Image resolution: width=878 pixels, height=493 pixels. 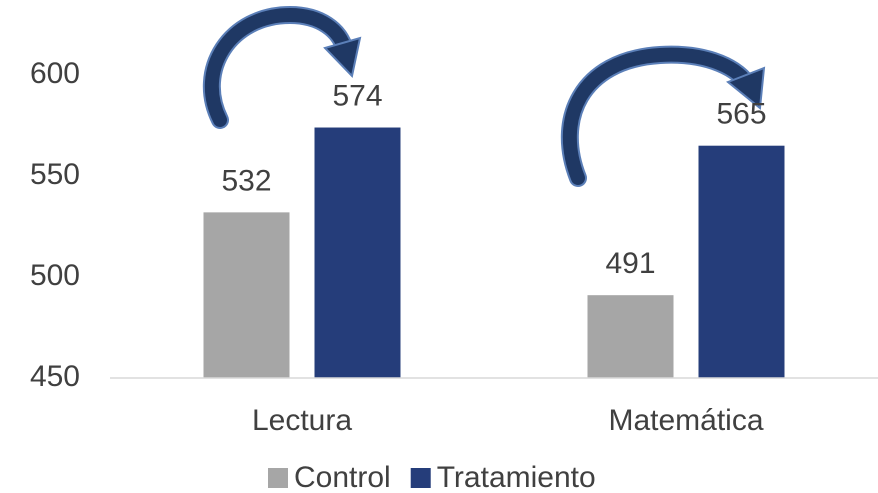 I want to click on y-tick-label: 600, so click(x=55, y=73).